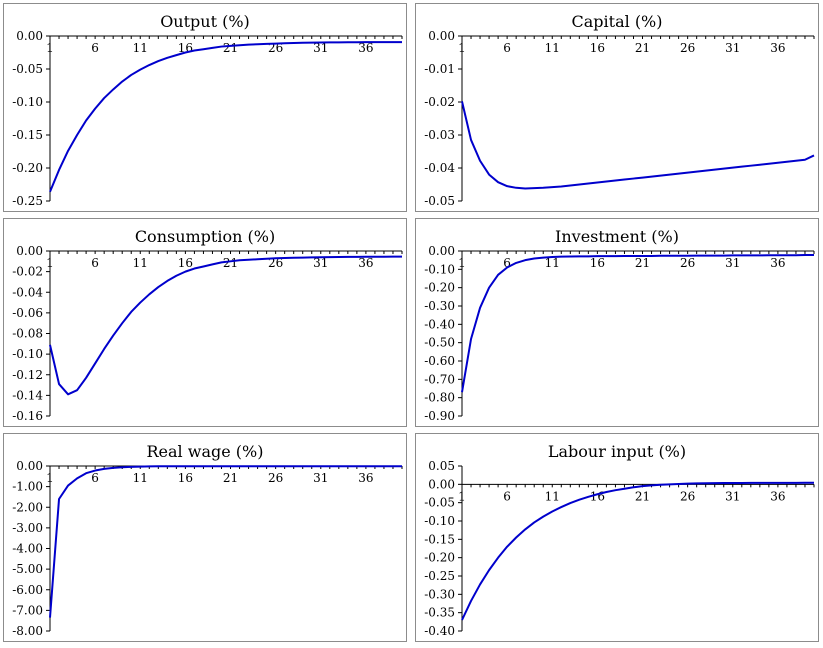  Describe the element at coordinates (439, 168) in the screenshot. I see `y-tick-label: -0.04` at that location.